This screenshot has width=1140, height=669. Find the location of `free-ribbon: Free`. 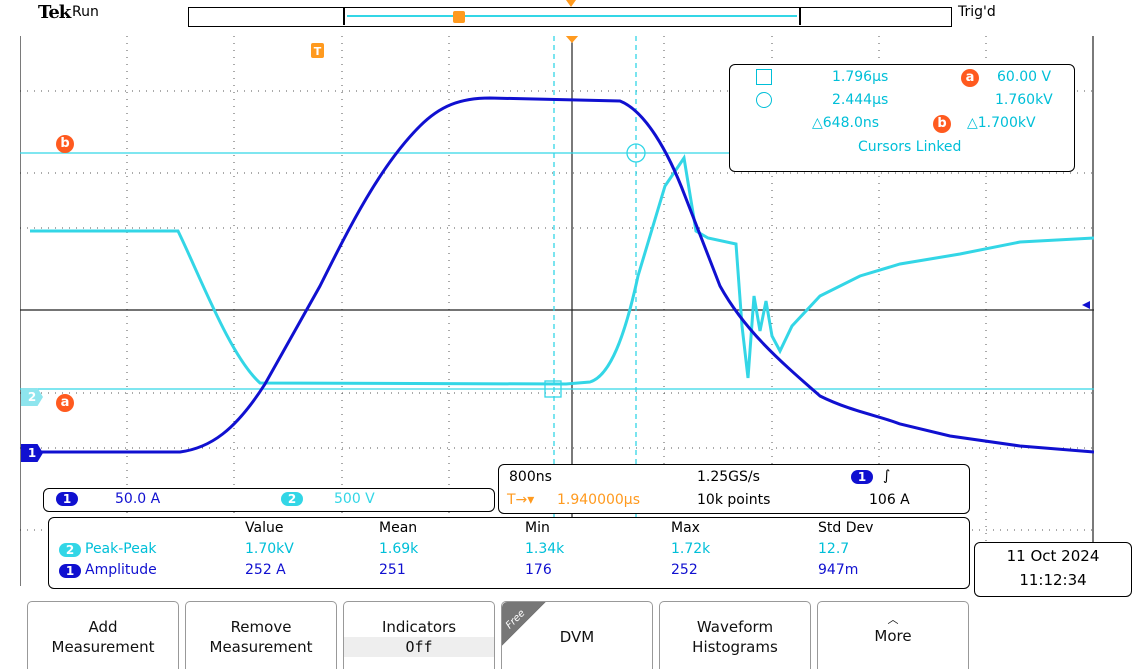

free-ribbon: Free is located at coordinates (524, 624).